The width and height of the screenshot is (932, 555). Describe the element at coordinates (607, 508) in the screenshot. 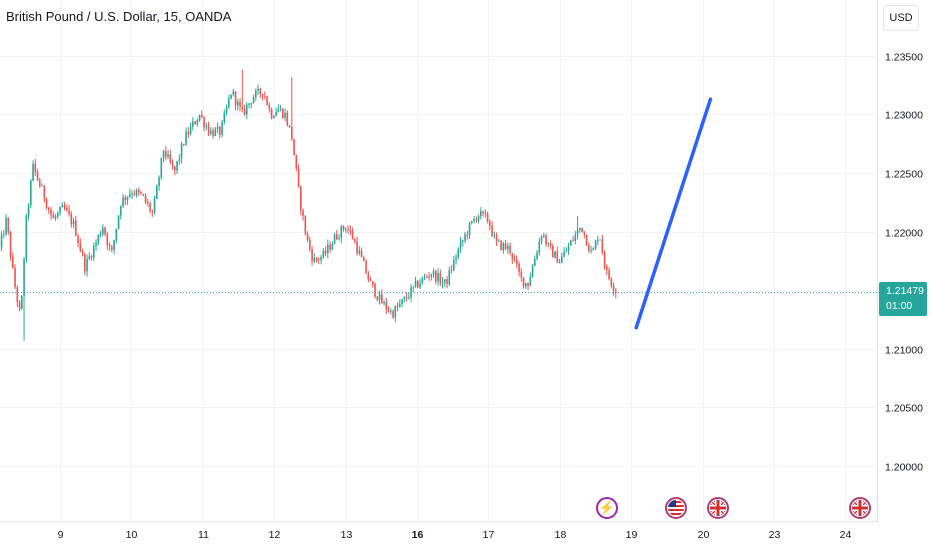

I see `lightning-icon: ⚡` at that location.